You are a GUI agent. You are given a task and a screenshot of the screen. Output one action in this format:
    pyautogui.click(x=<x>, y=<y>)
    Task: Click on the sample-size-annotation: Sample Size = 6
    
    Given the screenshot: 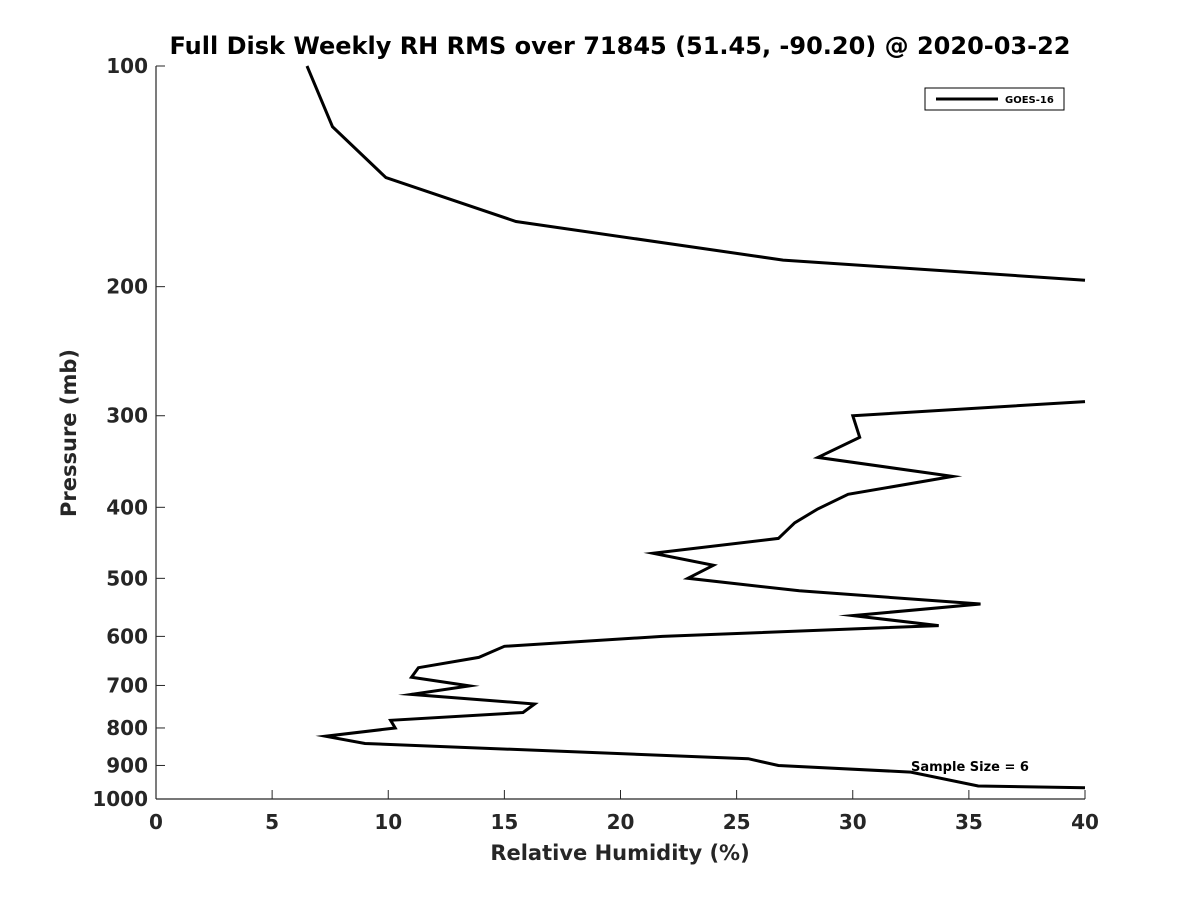 What is the action you would take?
    pyautogui.click(x=970, y=767)
    